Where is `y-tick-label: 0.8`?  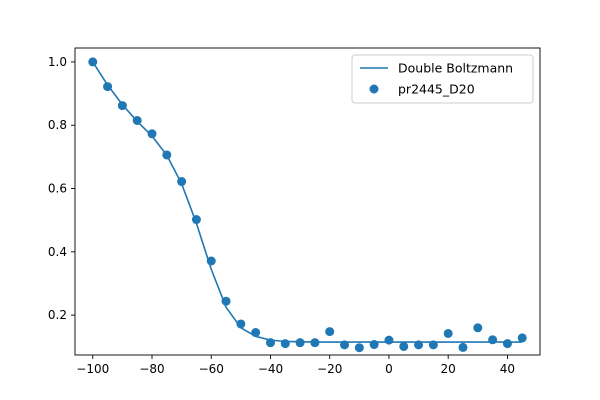
y-tick-label: 0.8 is located at coordinates (57, 125).